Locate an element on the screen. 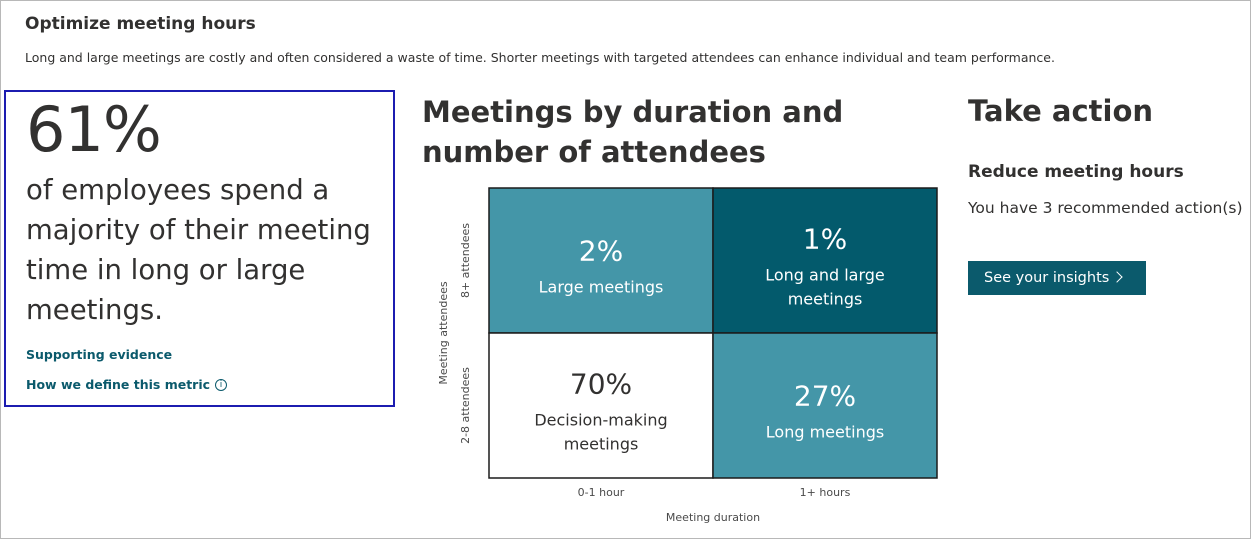 The height and width of the screenshot is (539, 1251). x-tick-label: 1+ hours is located at coordinates (825, 492).